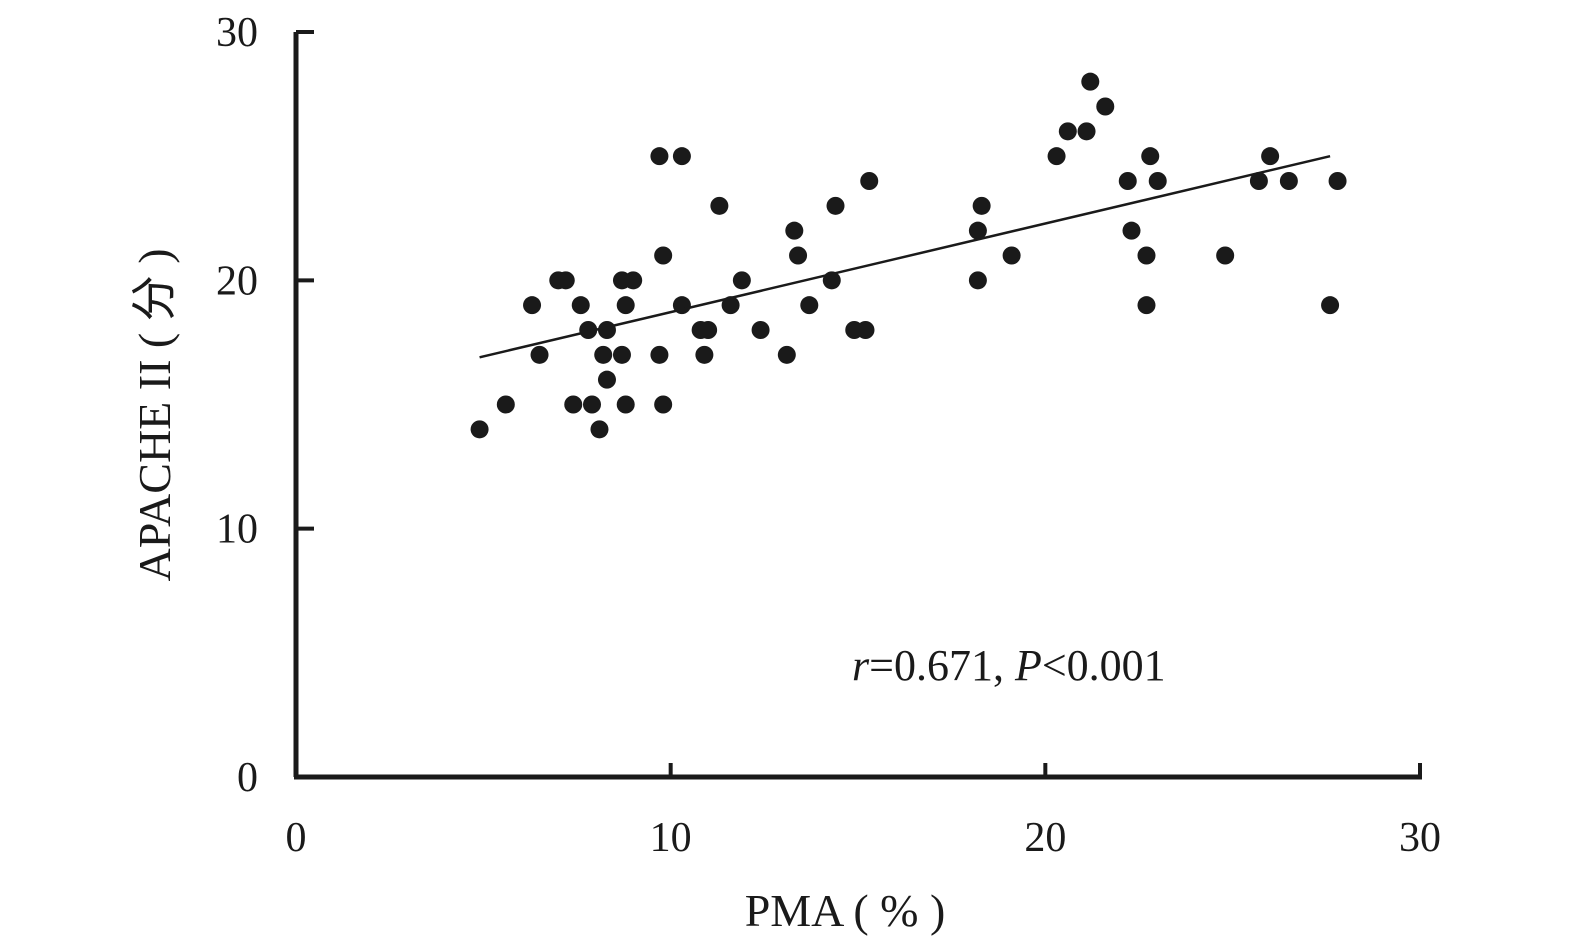 This screenshot has width=1575, height=951. What do you see at coordinates (247, 778) in the screenshot?
I see `y-tick-label: 0` at bounding box center [247, 778].